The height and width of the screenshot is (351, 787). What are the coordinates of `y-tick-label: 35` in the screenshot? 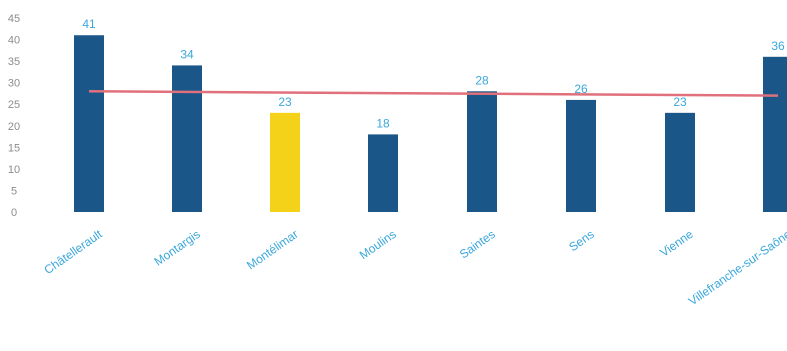 It's located at (14, 62).